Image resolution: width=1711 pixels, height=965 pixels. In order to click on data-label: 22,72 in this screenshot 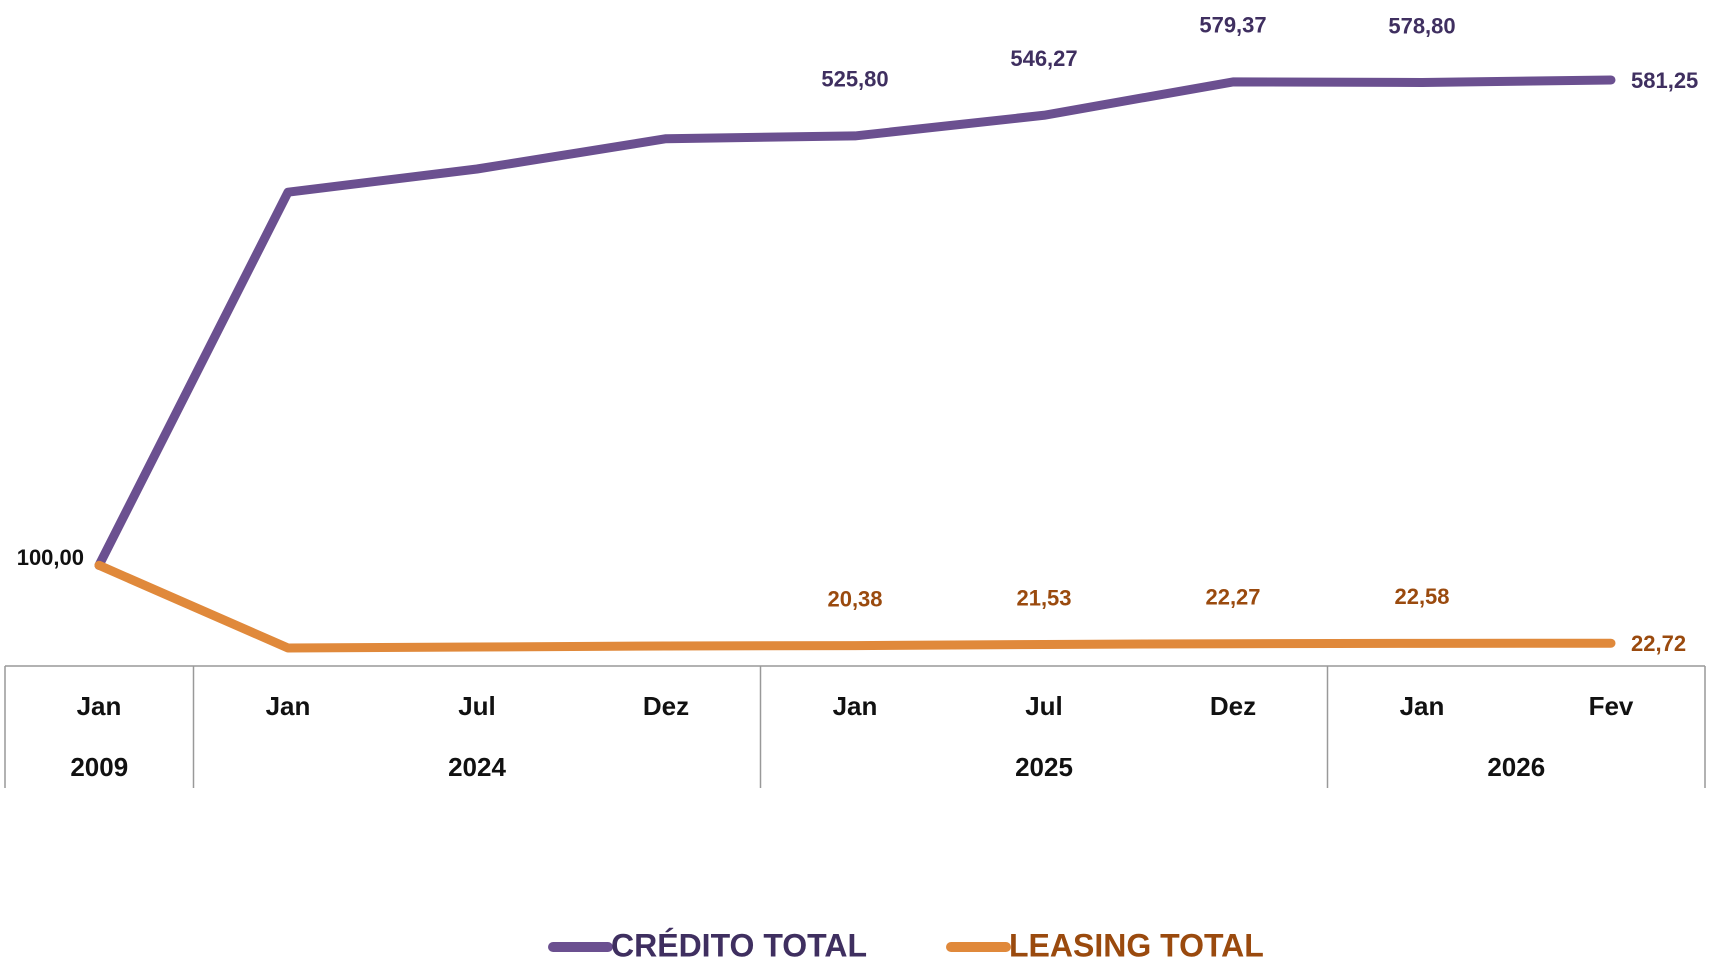, I will do `click(1658, 643)`.